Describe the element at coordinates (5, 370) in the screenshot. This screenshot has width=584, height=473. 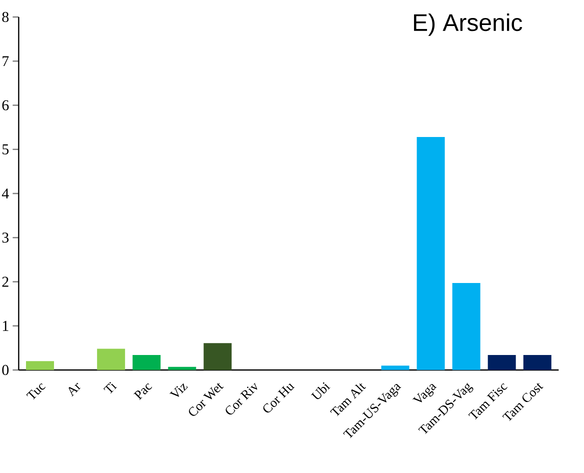
I see `y-tick-label: 0` at that location.